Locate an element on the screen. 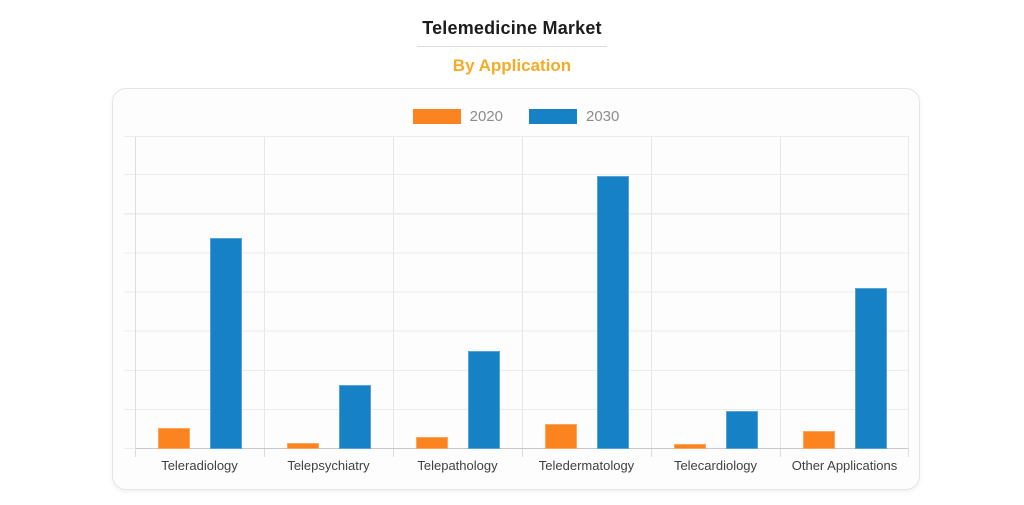  bar-2030-other-applications is located at coordinates (870, 368).